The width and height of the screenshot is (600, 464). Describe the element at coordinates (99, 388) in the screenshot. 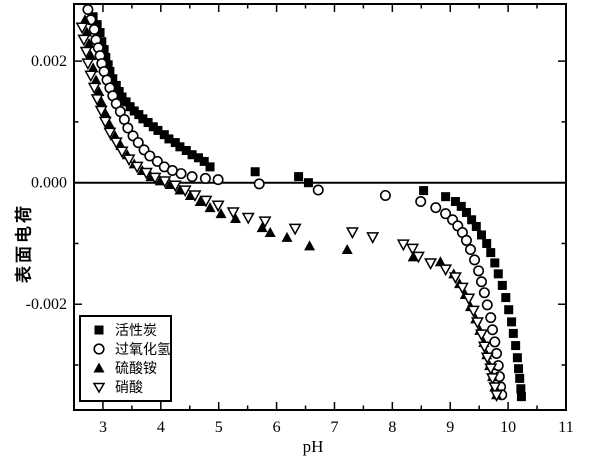

I see `open-triangle-down-icon` at that location.